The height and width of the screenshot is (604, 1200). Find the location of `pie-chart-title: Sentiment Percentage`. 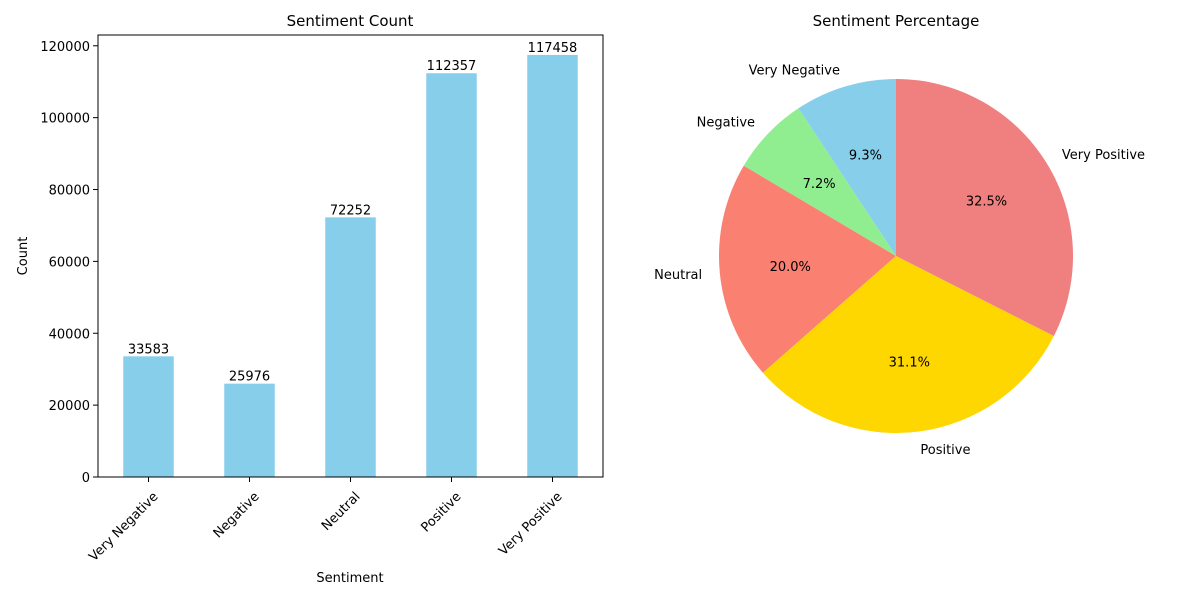

pie-chart-title: Sentiment Percentage is located at coordinates (896, 21).